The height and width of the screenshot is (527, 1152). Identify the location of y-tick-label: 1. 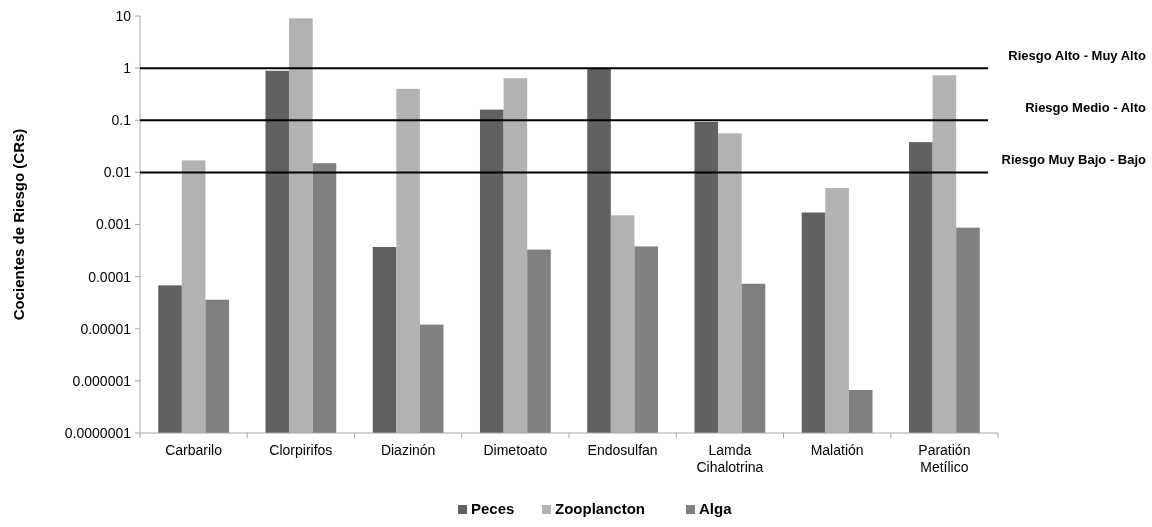
(127, 68).